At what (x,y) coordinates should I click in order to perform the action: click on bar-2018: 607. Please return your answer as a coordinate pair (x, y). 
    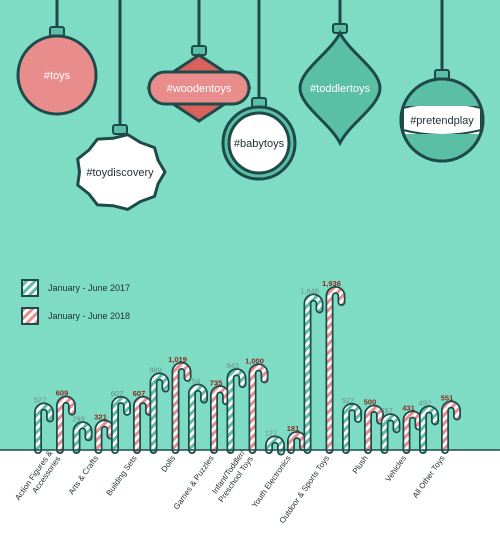
    Looking at the image, I should click on (143, 421).